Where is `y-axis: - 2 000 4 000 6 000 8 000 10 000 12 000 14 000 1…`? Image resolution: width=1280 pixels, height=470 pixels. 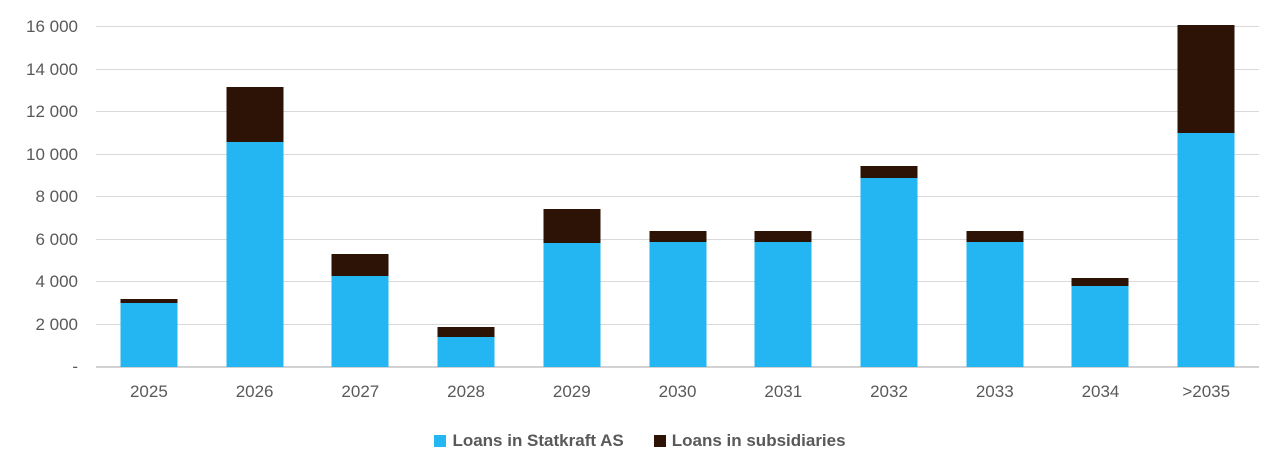 y-axis: - 2 000 4 000 6 000 8 000 10 000 12 000 14 000 1… is located at coordinates (40, 196).